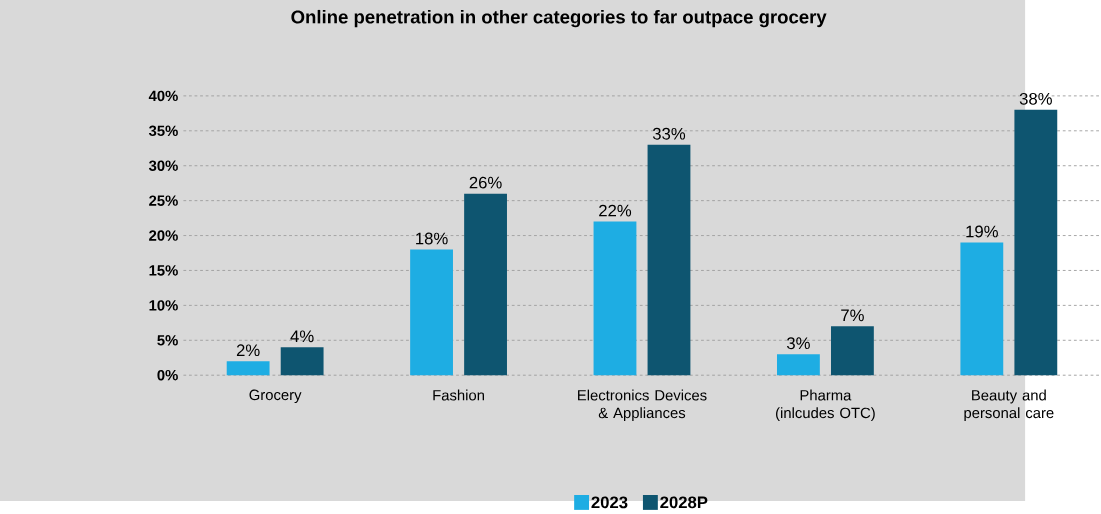 The height and width of the screenshot is (514, 1101). I want to click on data-label: 18%, so click(432, 238).